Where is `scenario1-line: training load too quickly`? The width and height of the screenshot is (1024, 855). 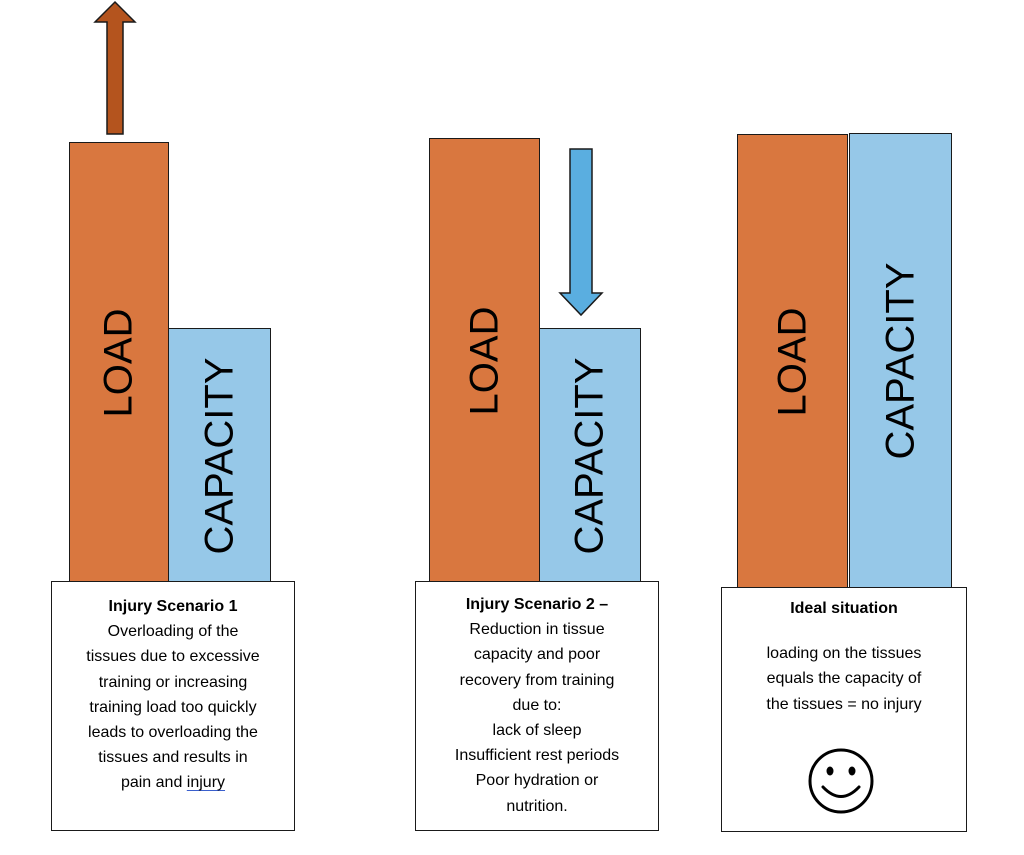 scenario1-line: training load too quickly is located at coordinates (173, 707).